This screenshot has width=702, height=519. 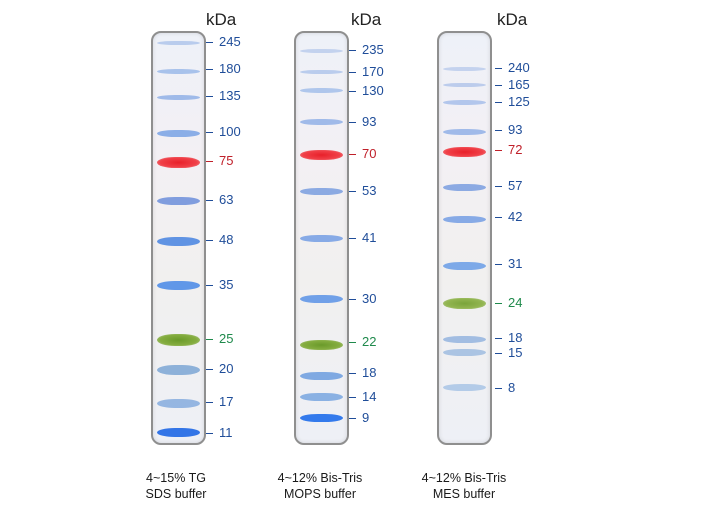 What do you see at coordinates (369, 396) in the screenshot?
I see `marker-label: 14` at bounding box center [369, 396].